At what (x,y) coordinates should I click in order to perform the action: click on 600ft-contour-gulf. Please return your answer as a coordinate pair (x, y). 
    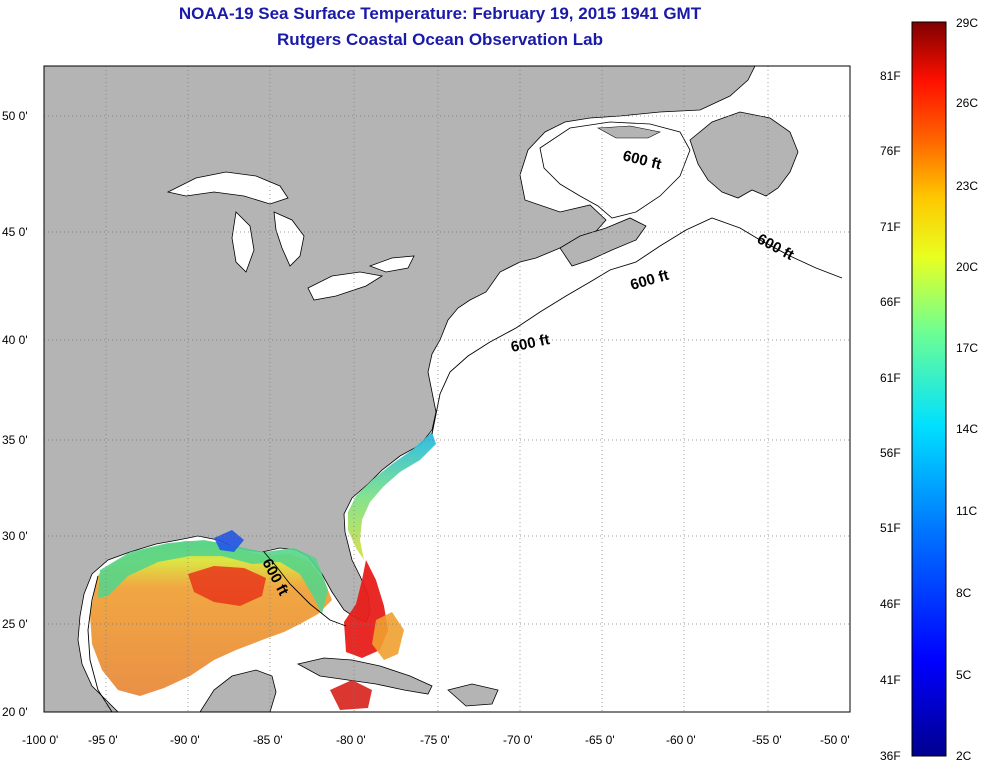
    Looking at the image, I should click on (217, 631).